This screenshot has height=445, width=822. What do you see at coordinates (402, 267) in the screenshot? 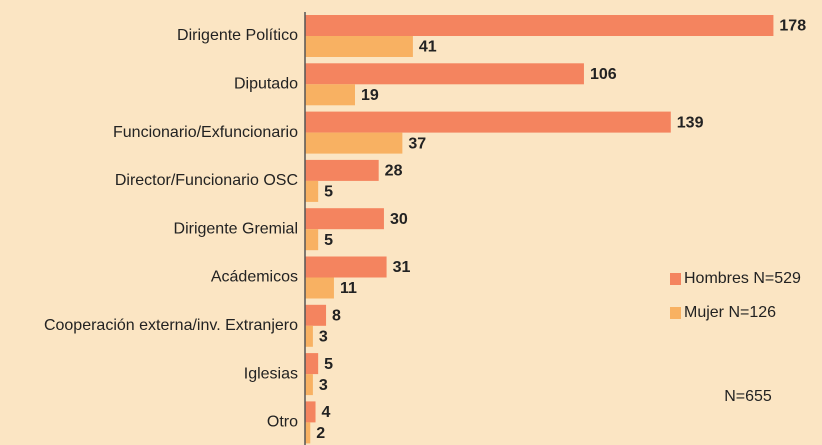
I see `value-label: 31` at bounding box center [402, 267].